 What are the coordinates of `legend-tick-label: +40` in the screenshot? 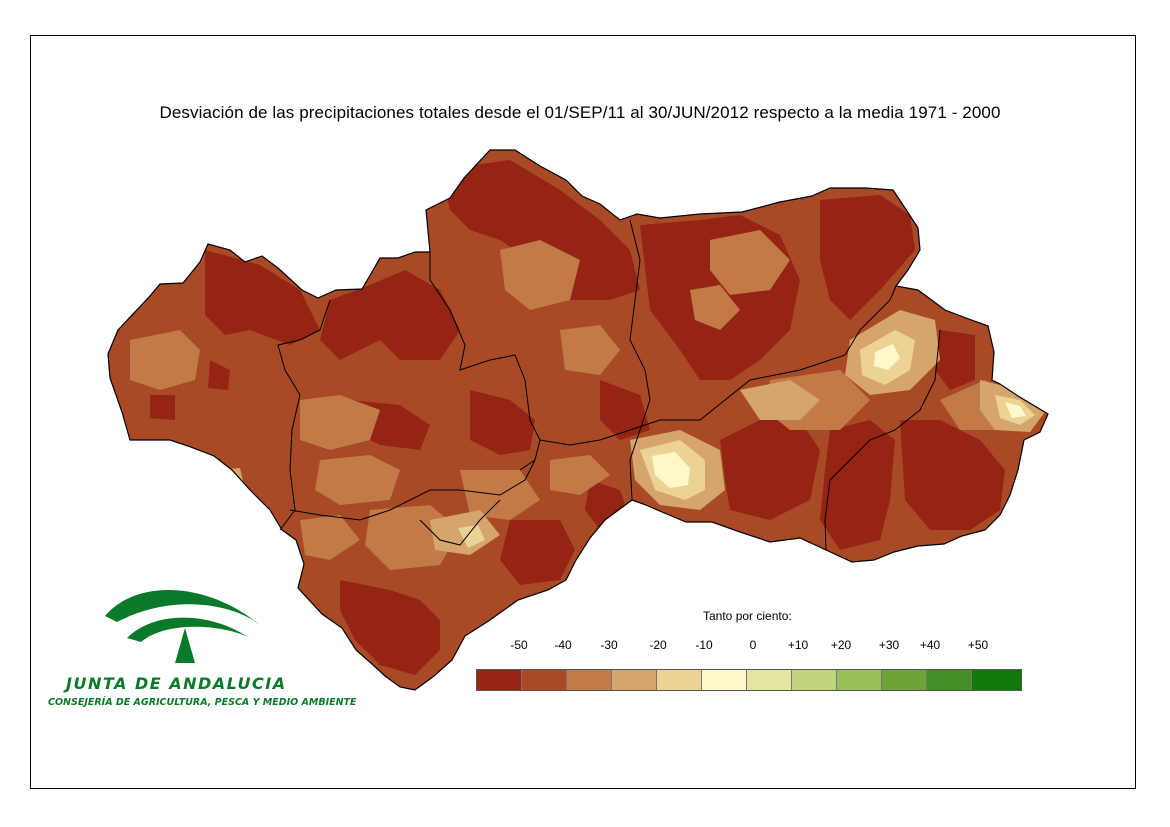 It's located at (930, 645).